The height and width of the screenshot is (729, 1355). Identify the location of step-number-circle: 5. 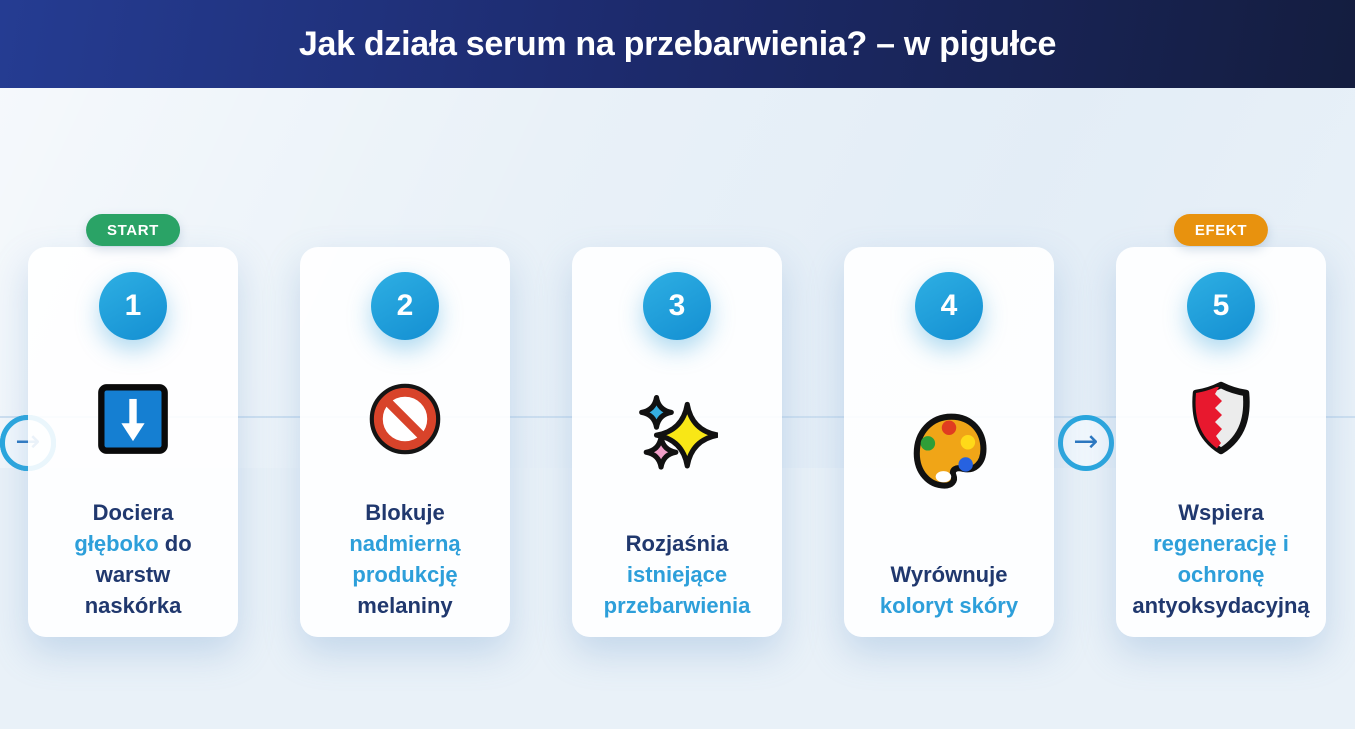
(1221, 306).